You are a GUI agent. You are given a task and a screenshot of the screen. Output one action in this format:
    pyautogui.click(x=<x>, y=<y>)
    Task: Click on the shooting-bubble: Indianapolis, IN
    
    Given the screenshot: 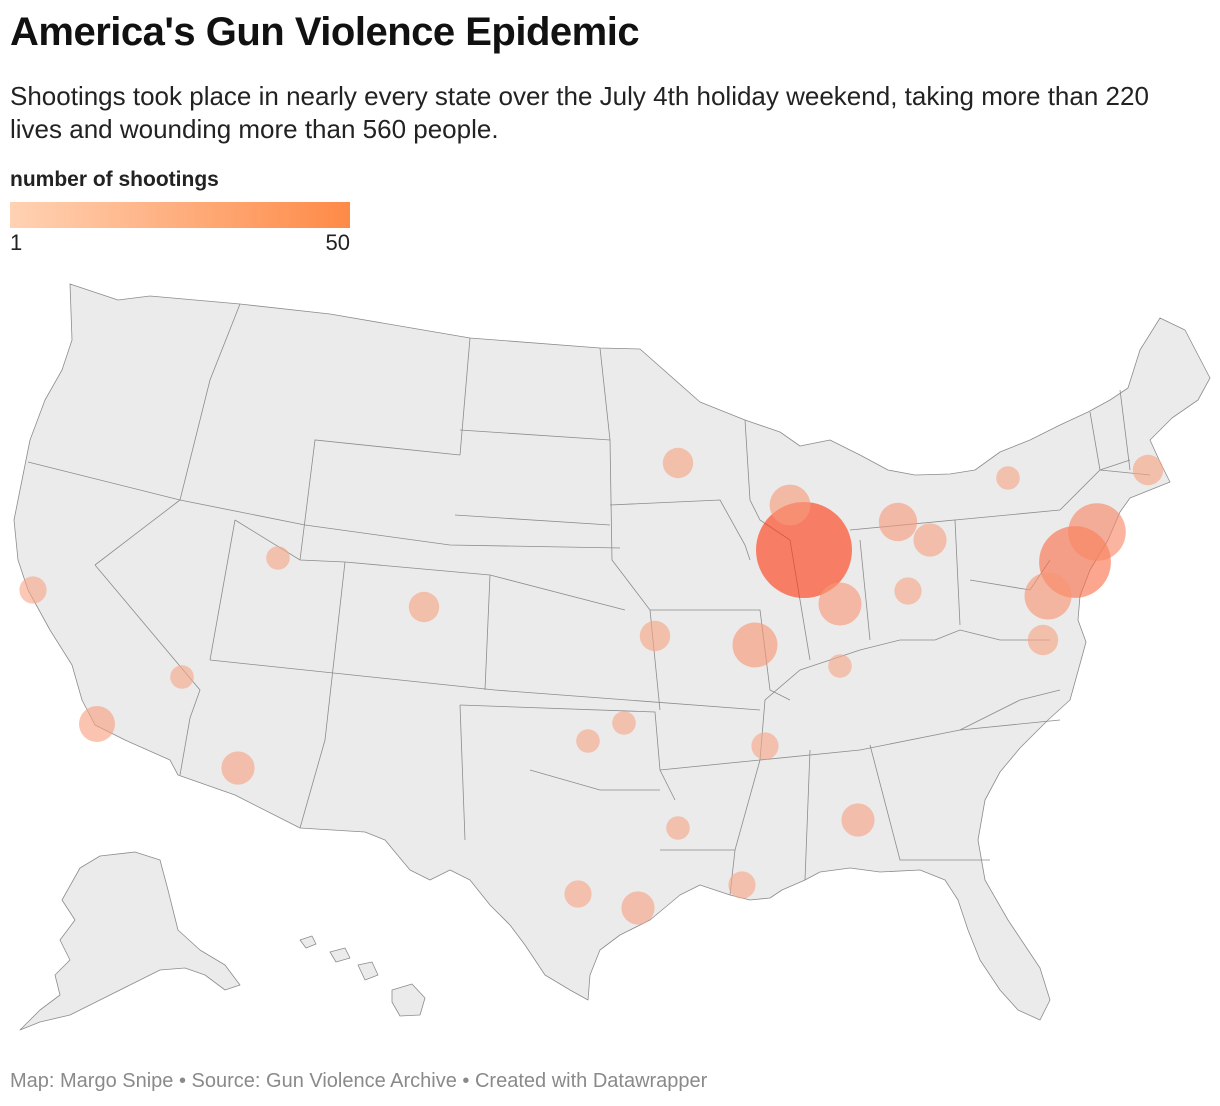 What is the action you would take?
    pyautogui.click(x=840, y=604)
    